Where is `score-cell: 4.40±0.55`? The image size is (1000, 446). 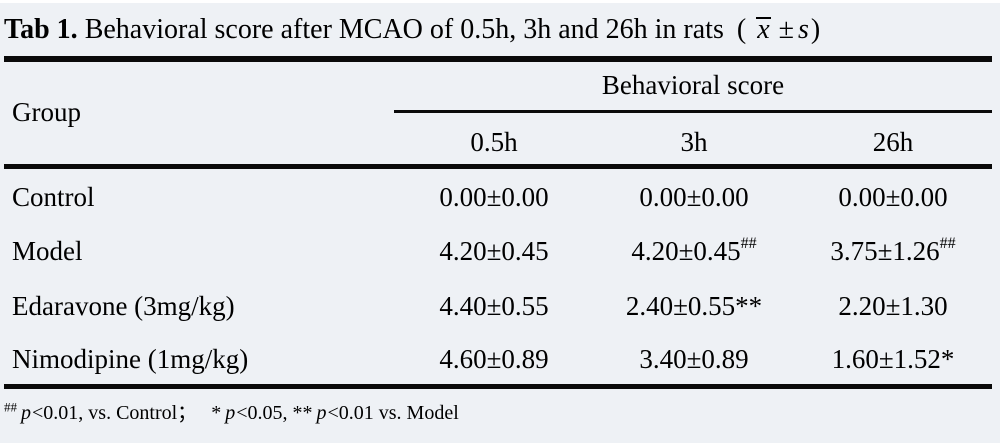 score-cell: 4.40±0.55 is located at coordinates (494, 303).